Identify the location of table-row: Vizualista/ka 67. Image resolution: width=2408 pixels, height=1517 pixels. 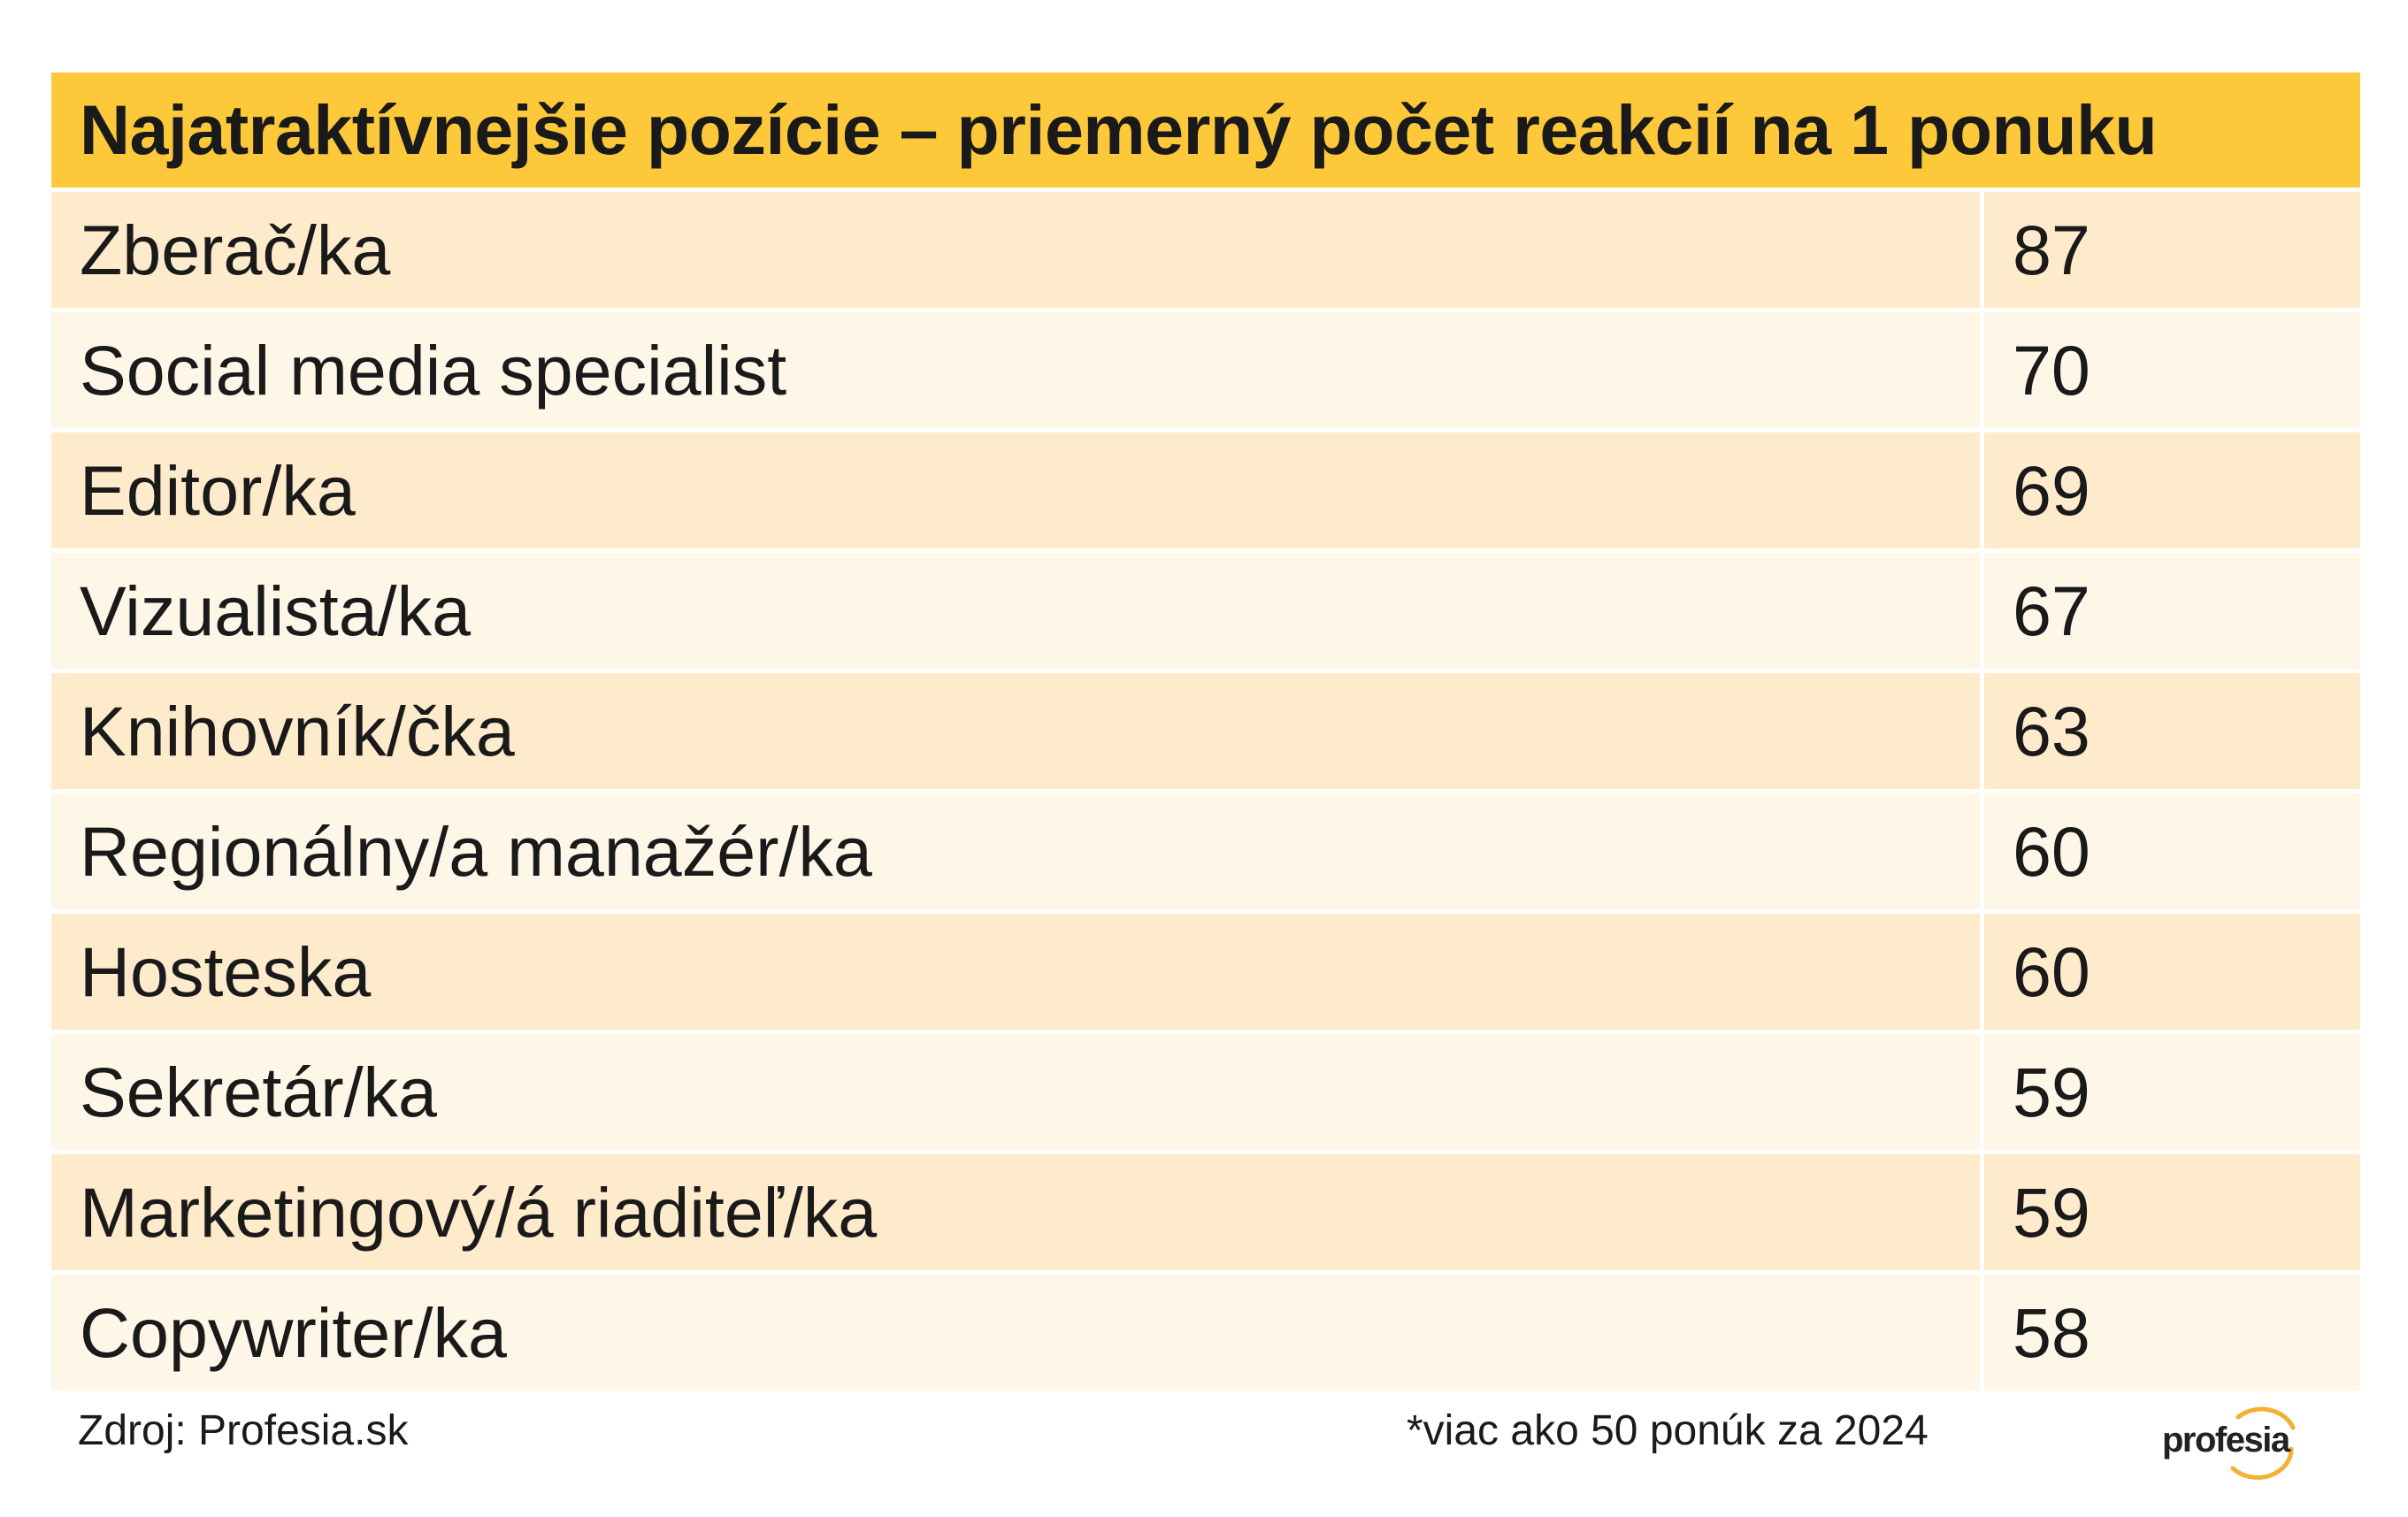
(1205, 611).